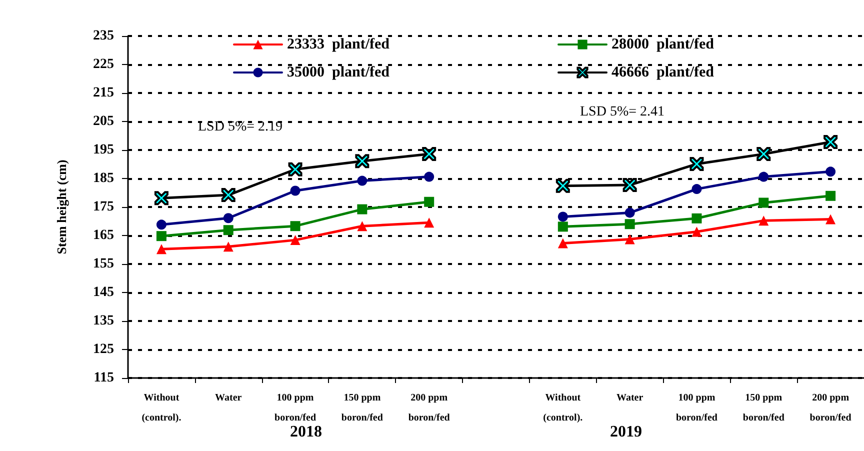  I want to click on y-tick-label: 115, so click(104, 378).